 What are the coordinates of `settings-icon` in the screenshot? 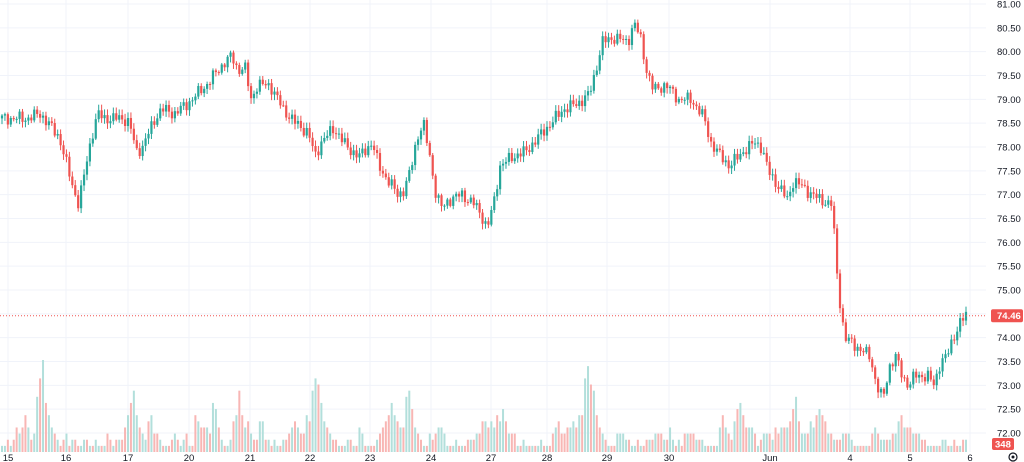 It's located at (1013, 457).